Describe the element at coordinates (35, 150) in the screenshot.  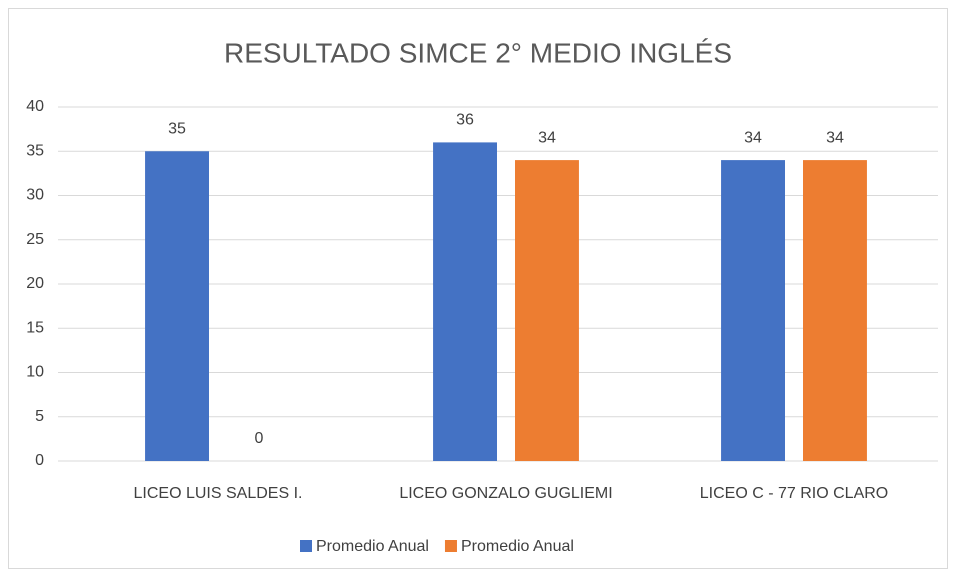
I see `y-tick-label: 35` at that location.